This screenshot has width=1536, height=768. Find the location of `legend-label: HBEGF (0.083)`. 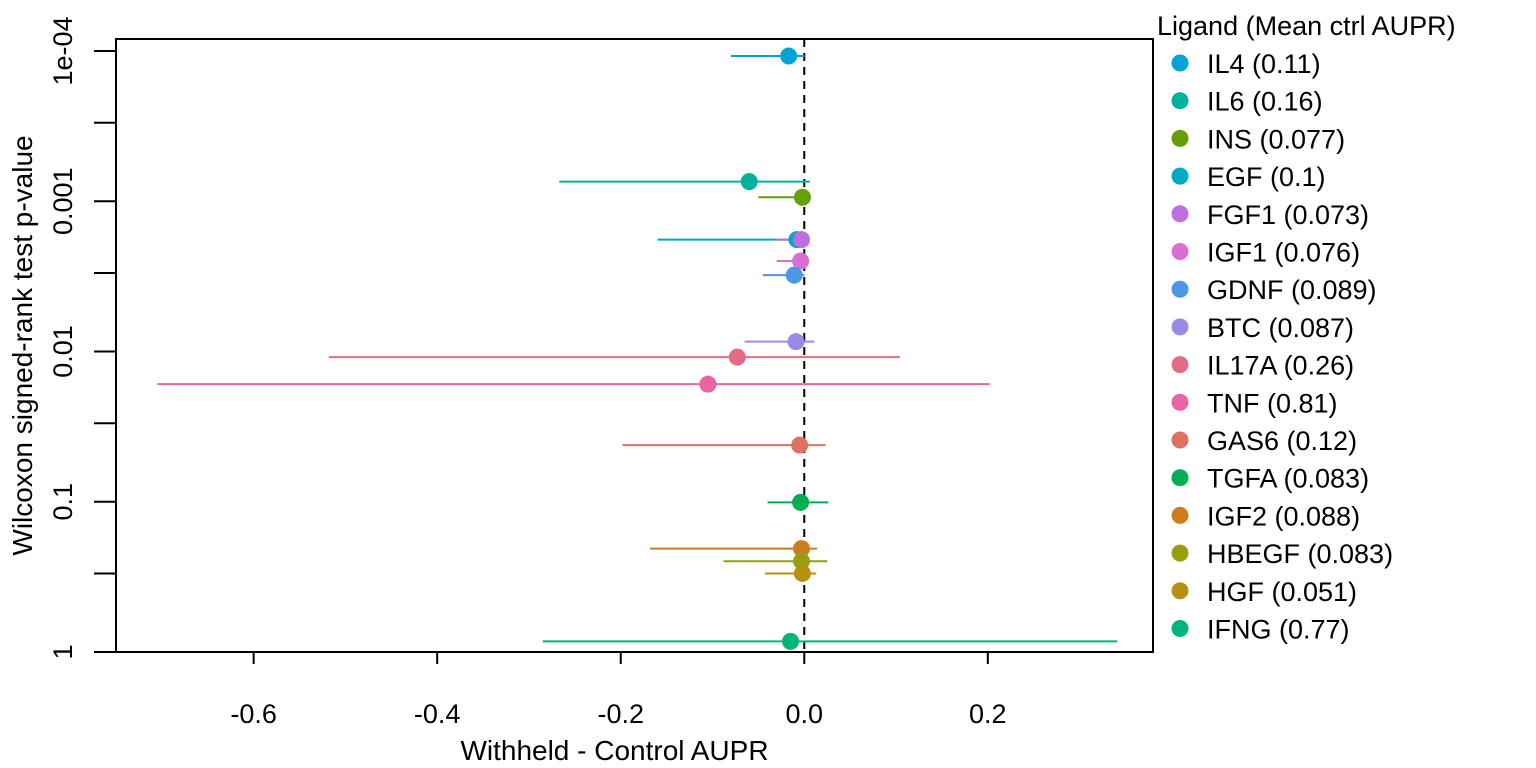

legend-label: HBEGF (0.083) is located at coordinates (1300, 554).